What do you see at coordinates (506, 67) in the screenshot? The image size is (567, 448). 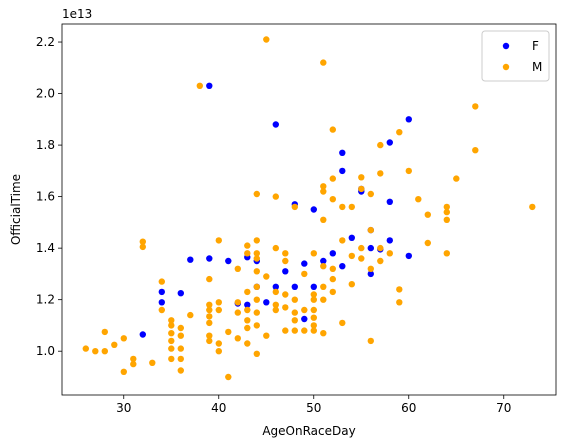 I see `legend-marker-M` at bounding box center [506, 67].